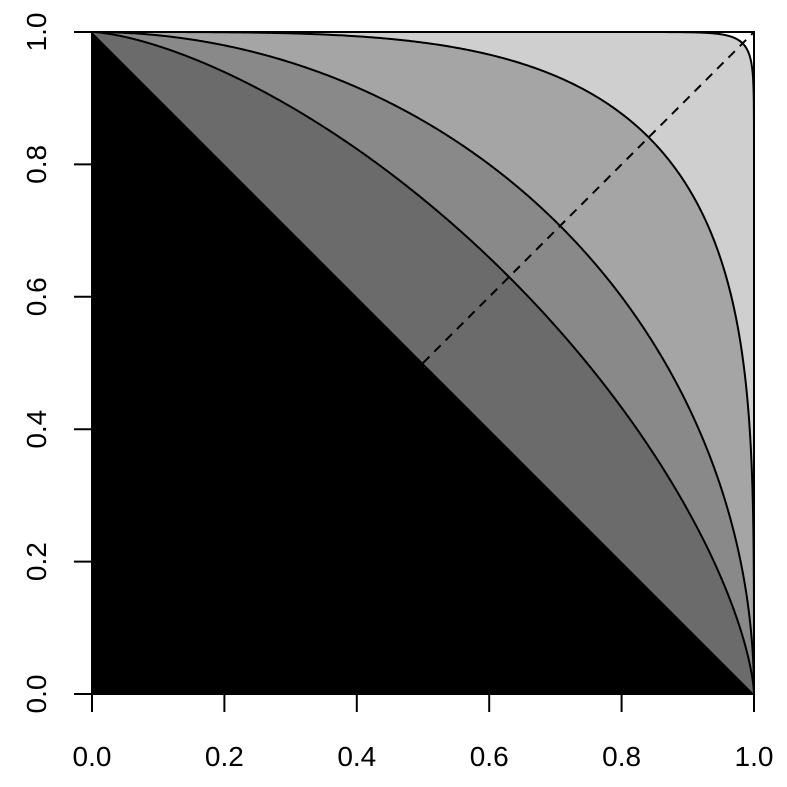 The width and height of the screenshot is (787, 787). What do you see at coordinates (36, 561) in the screenshot?
I see `y-tick-label: 0.2` at bounding box center [36, 561].